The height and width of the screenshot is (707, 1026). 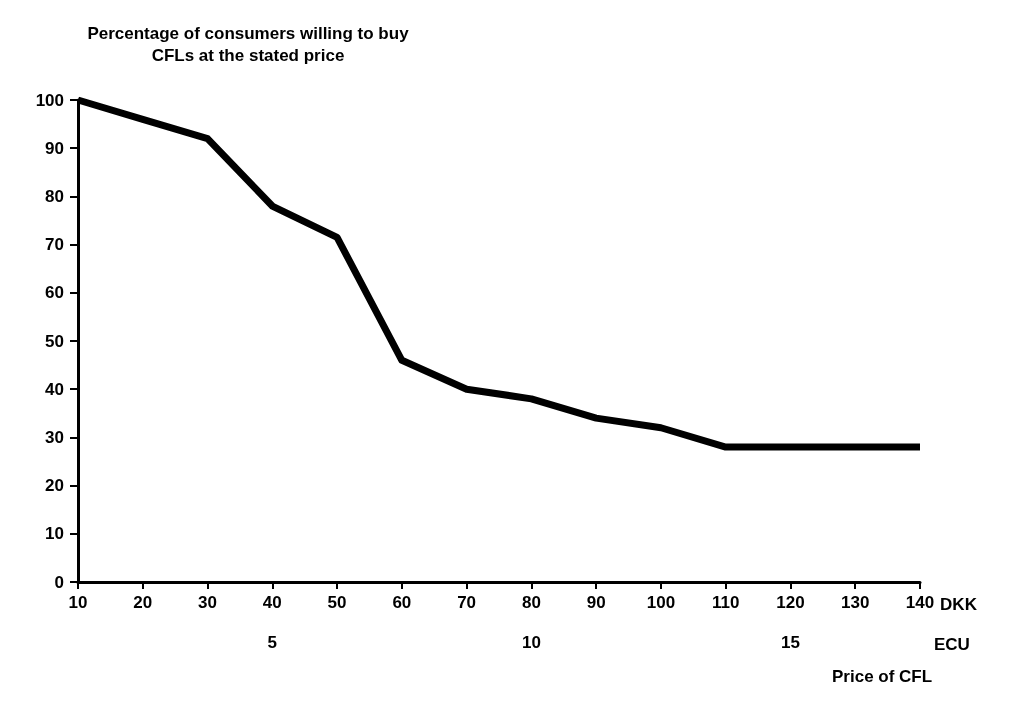 I want to click on x-tick-label: 80, so click(x=531, y=602).